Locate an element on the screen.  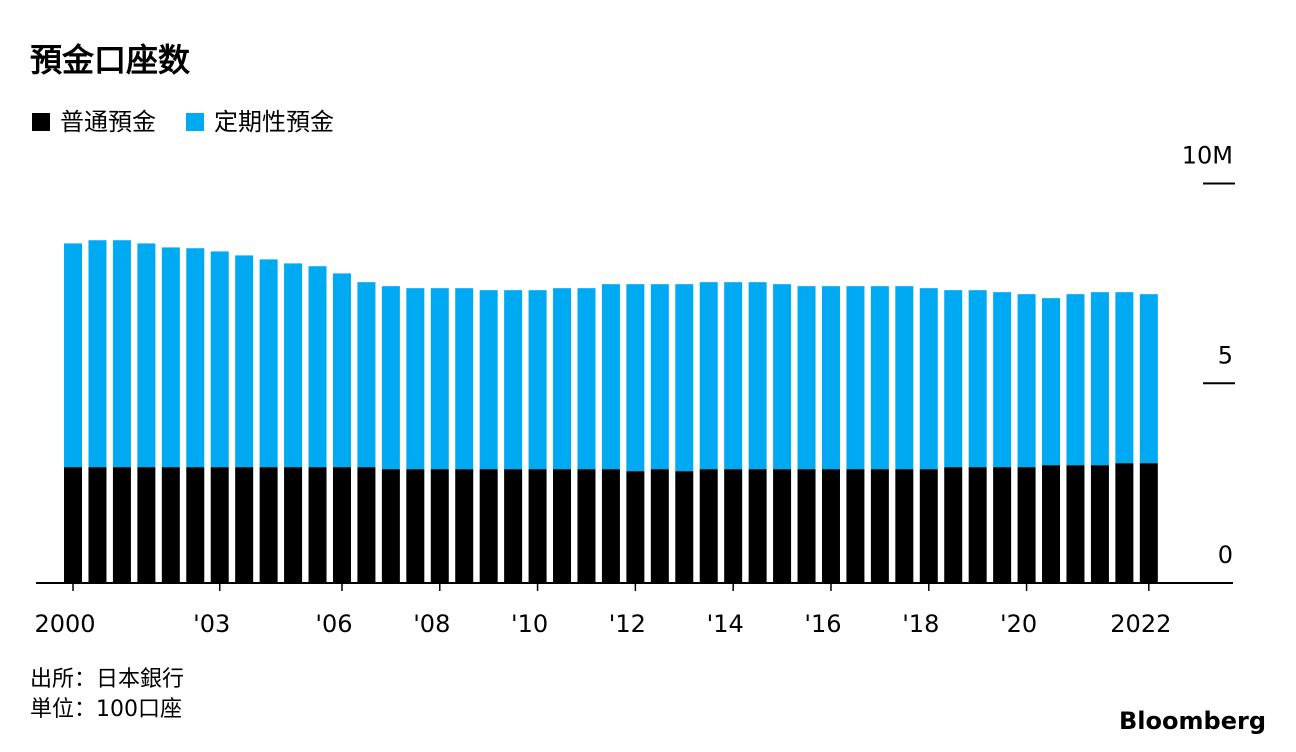
brand: Bloomberg is located at coordinates (1192, 721).